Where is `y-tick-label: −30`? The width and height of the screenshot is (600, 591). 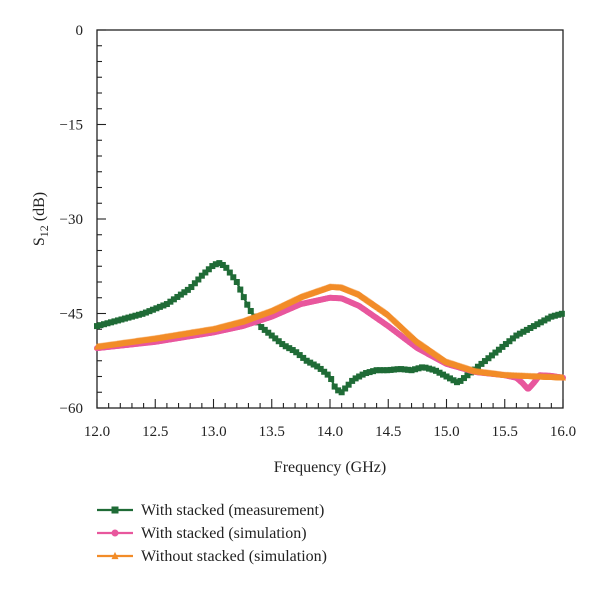
y-tick-label: −30 is located at coordinates (71, 220).